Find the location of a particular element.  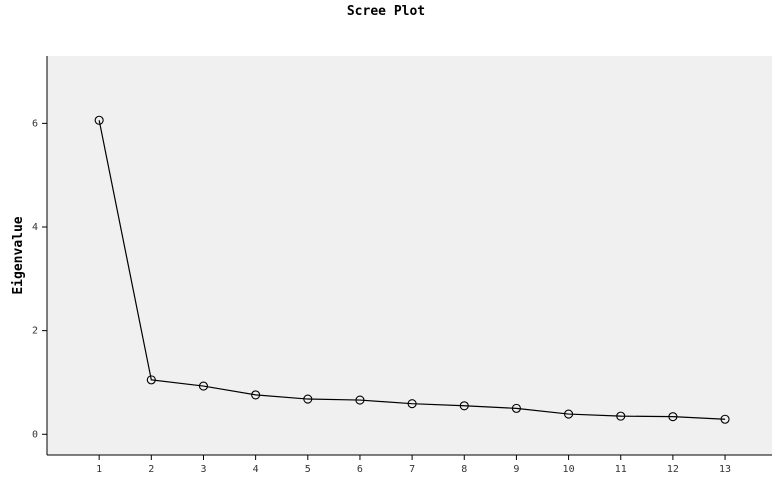

x-axis-ticks: 1 2 3 4 5 6 7 8 9 10 11 12 13 is located at coordinates (413, 465).